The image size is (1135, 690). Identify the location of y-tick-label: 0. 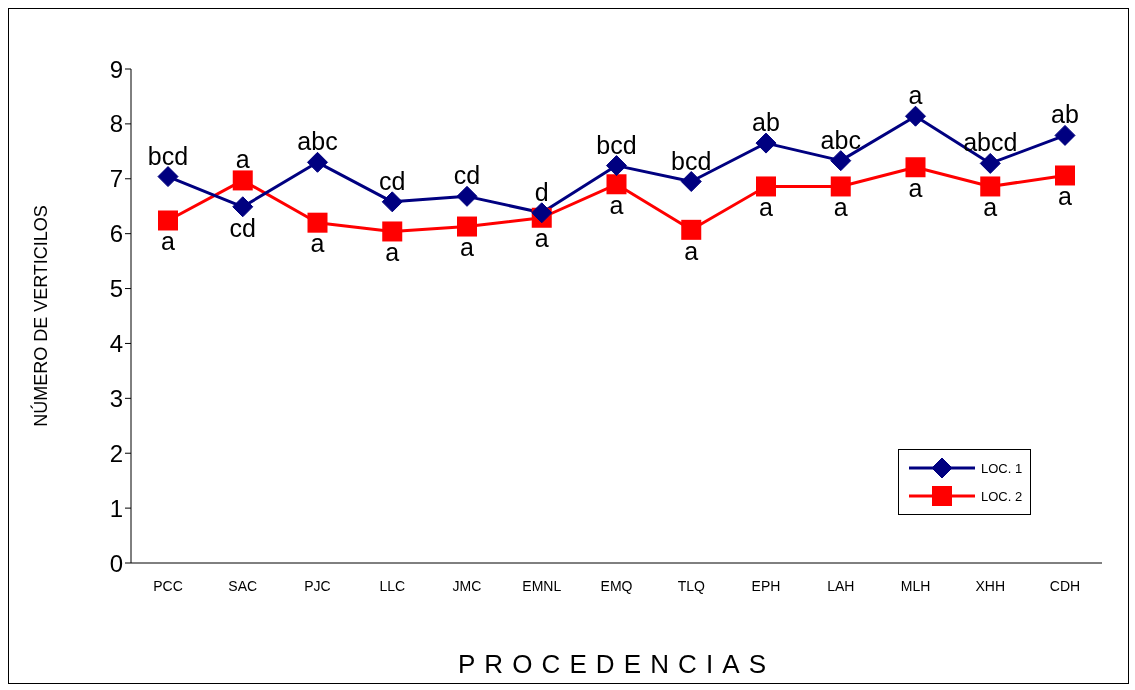
(116, 563).